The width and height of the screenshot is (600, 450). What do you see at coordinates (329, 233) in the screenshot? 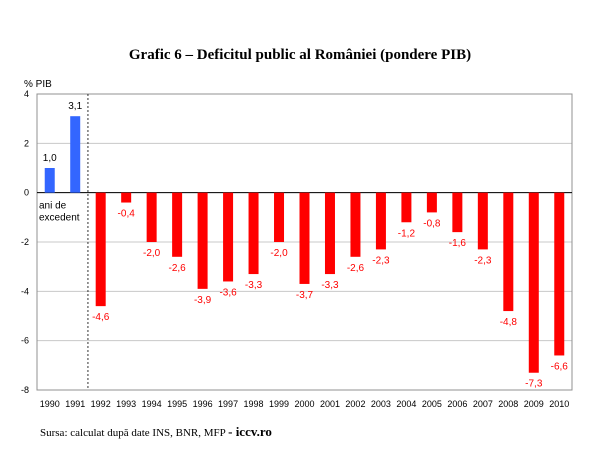
I see `bar-2001` at bounding box center [329, 233].